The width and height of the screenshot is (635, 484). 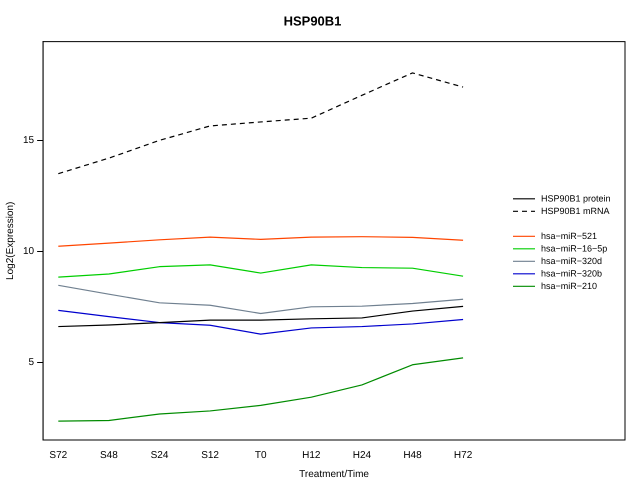 I want to click on x-tick-label: T0, so click(x=260, y=455).